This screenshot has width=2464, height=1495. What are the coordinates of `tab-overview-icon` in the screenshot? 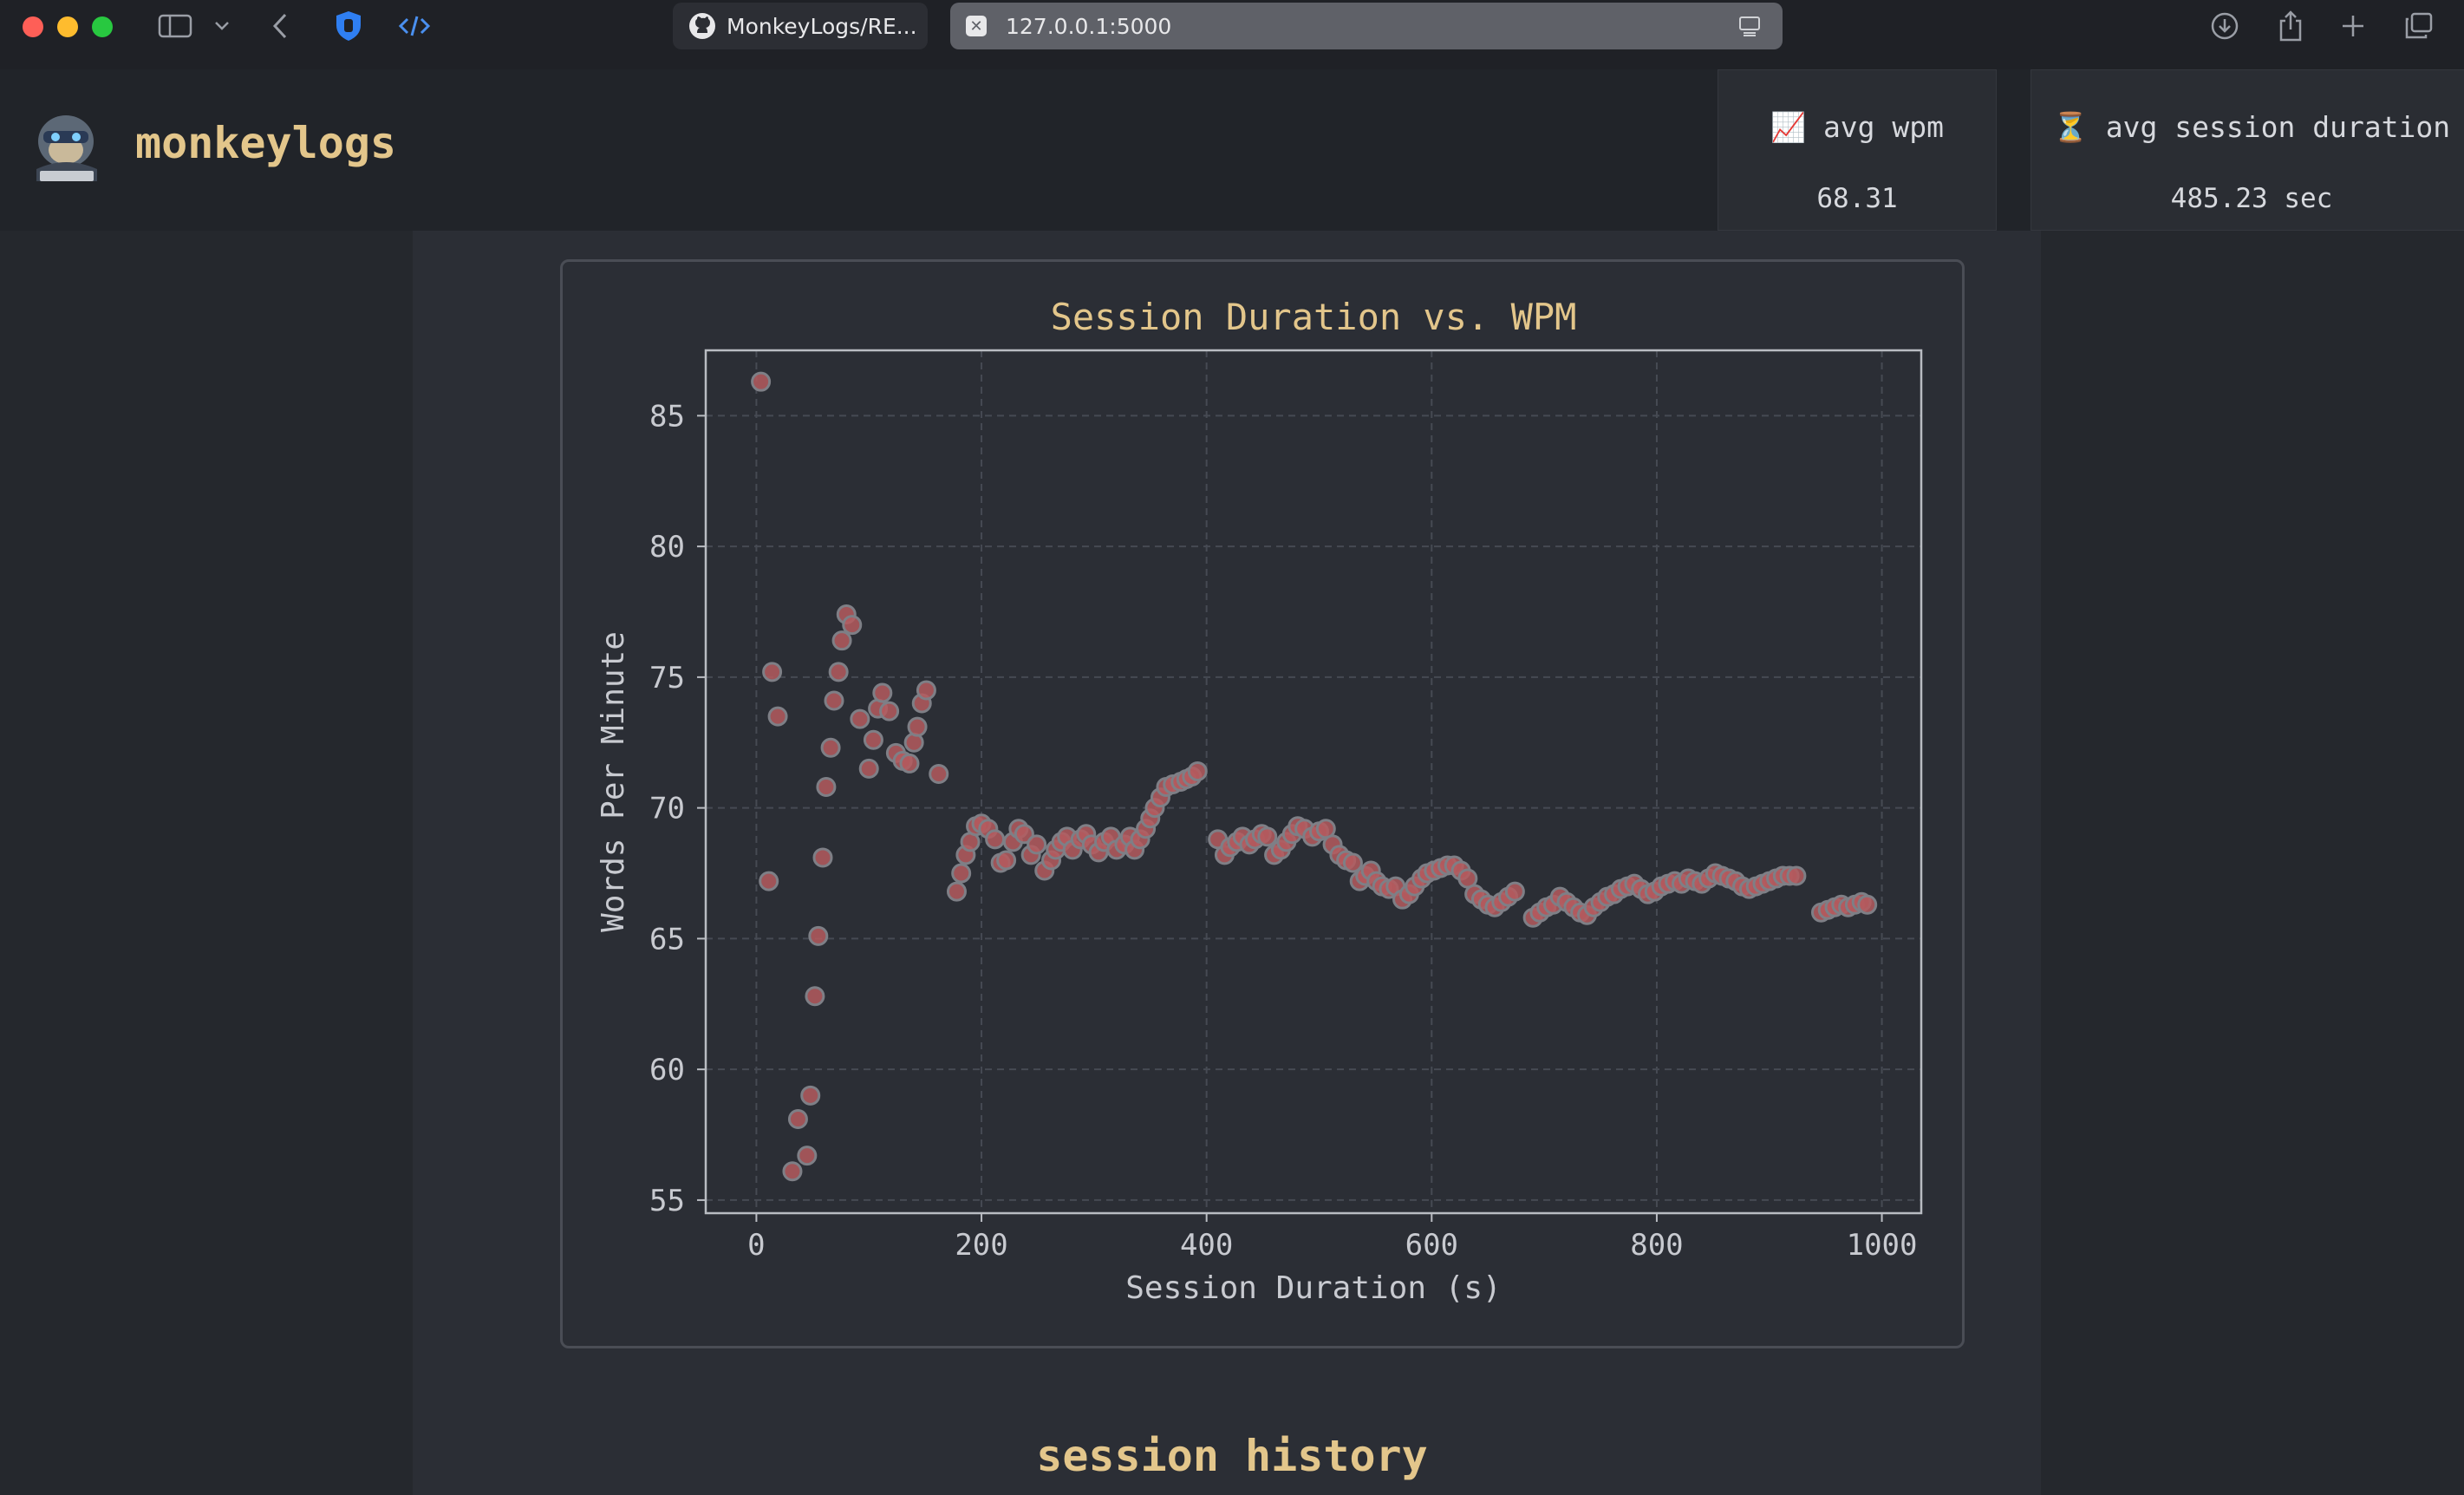 It's located at (2419, 26).